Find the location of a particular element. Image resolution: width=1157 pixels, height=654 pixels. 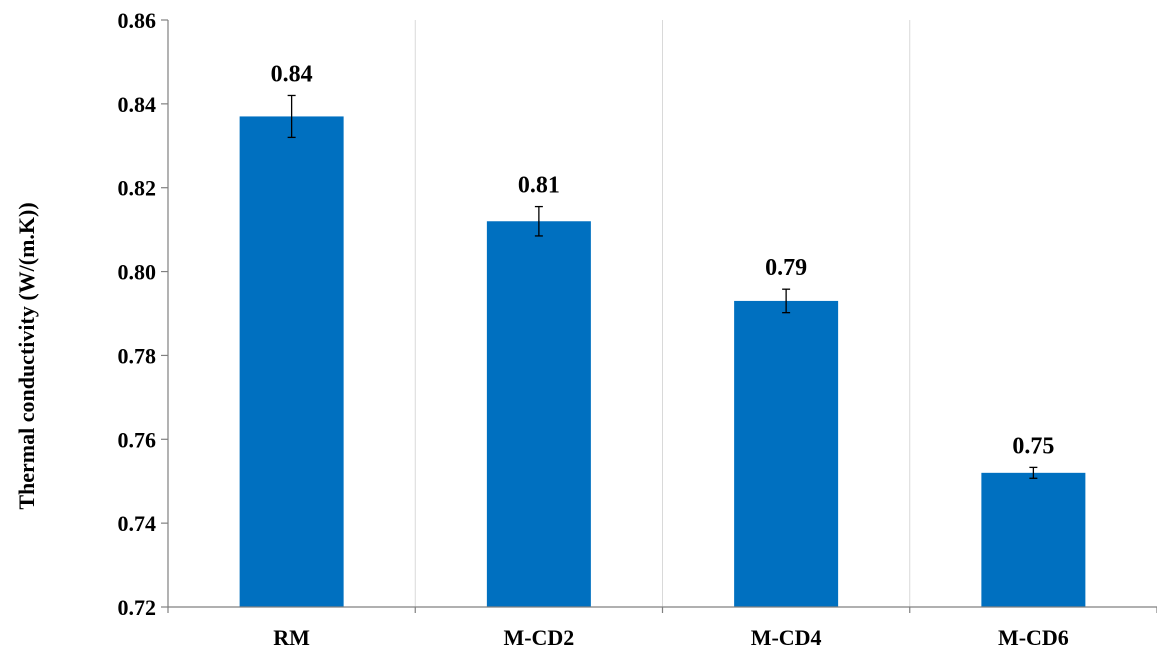

y-tick-label: 0.76 is located at coordinates (137, 439).